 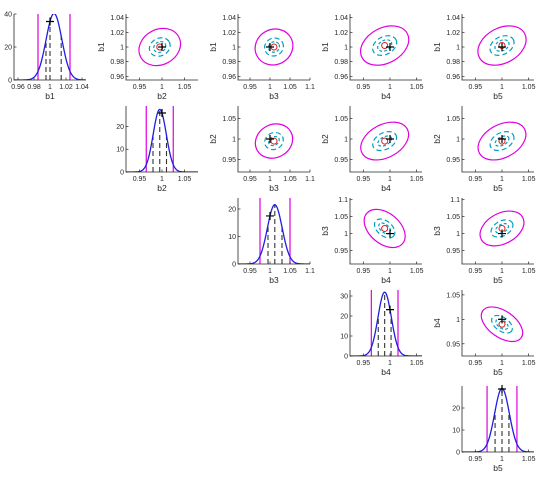 I want to click on x-axis-label: b3, so click(x=274, y=188).